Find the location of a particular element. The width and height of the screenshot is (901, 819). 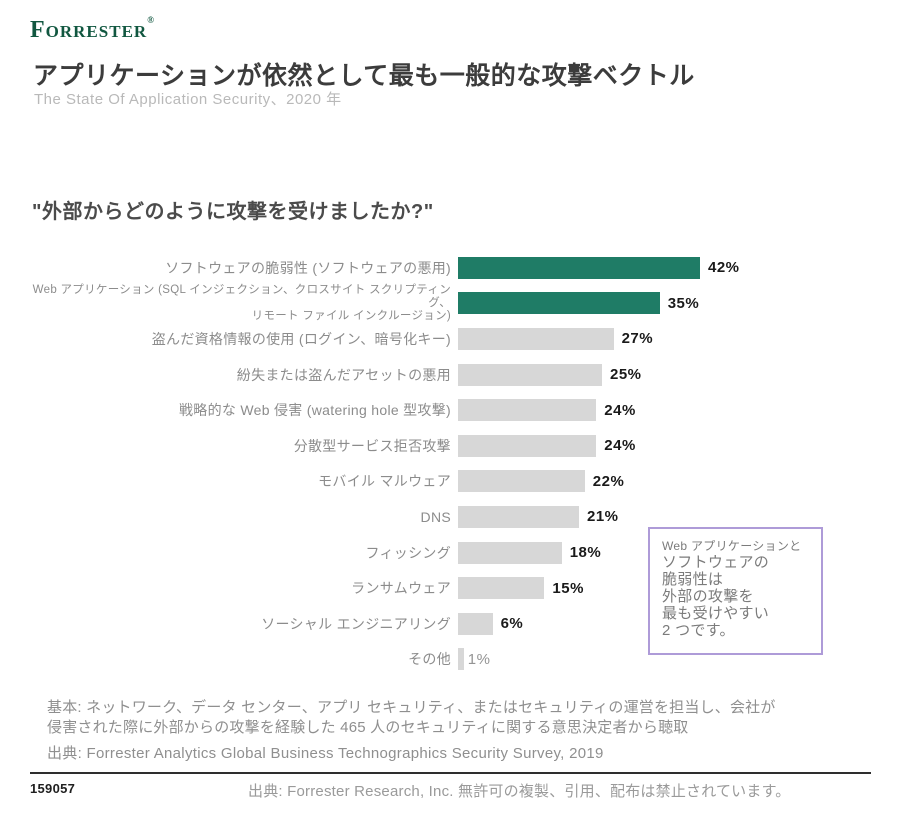

category-label: 分散型サービス拒否攻撃 is located at coordinates (372, 445).